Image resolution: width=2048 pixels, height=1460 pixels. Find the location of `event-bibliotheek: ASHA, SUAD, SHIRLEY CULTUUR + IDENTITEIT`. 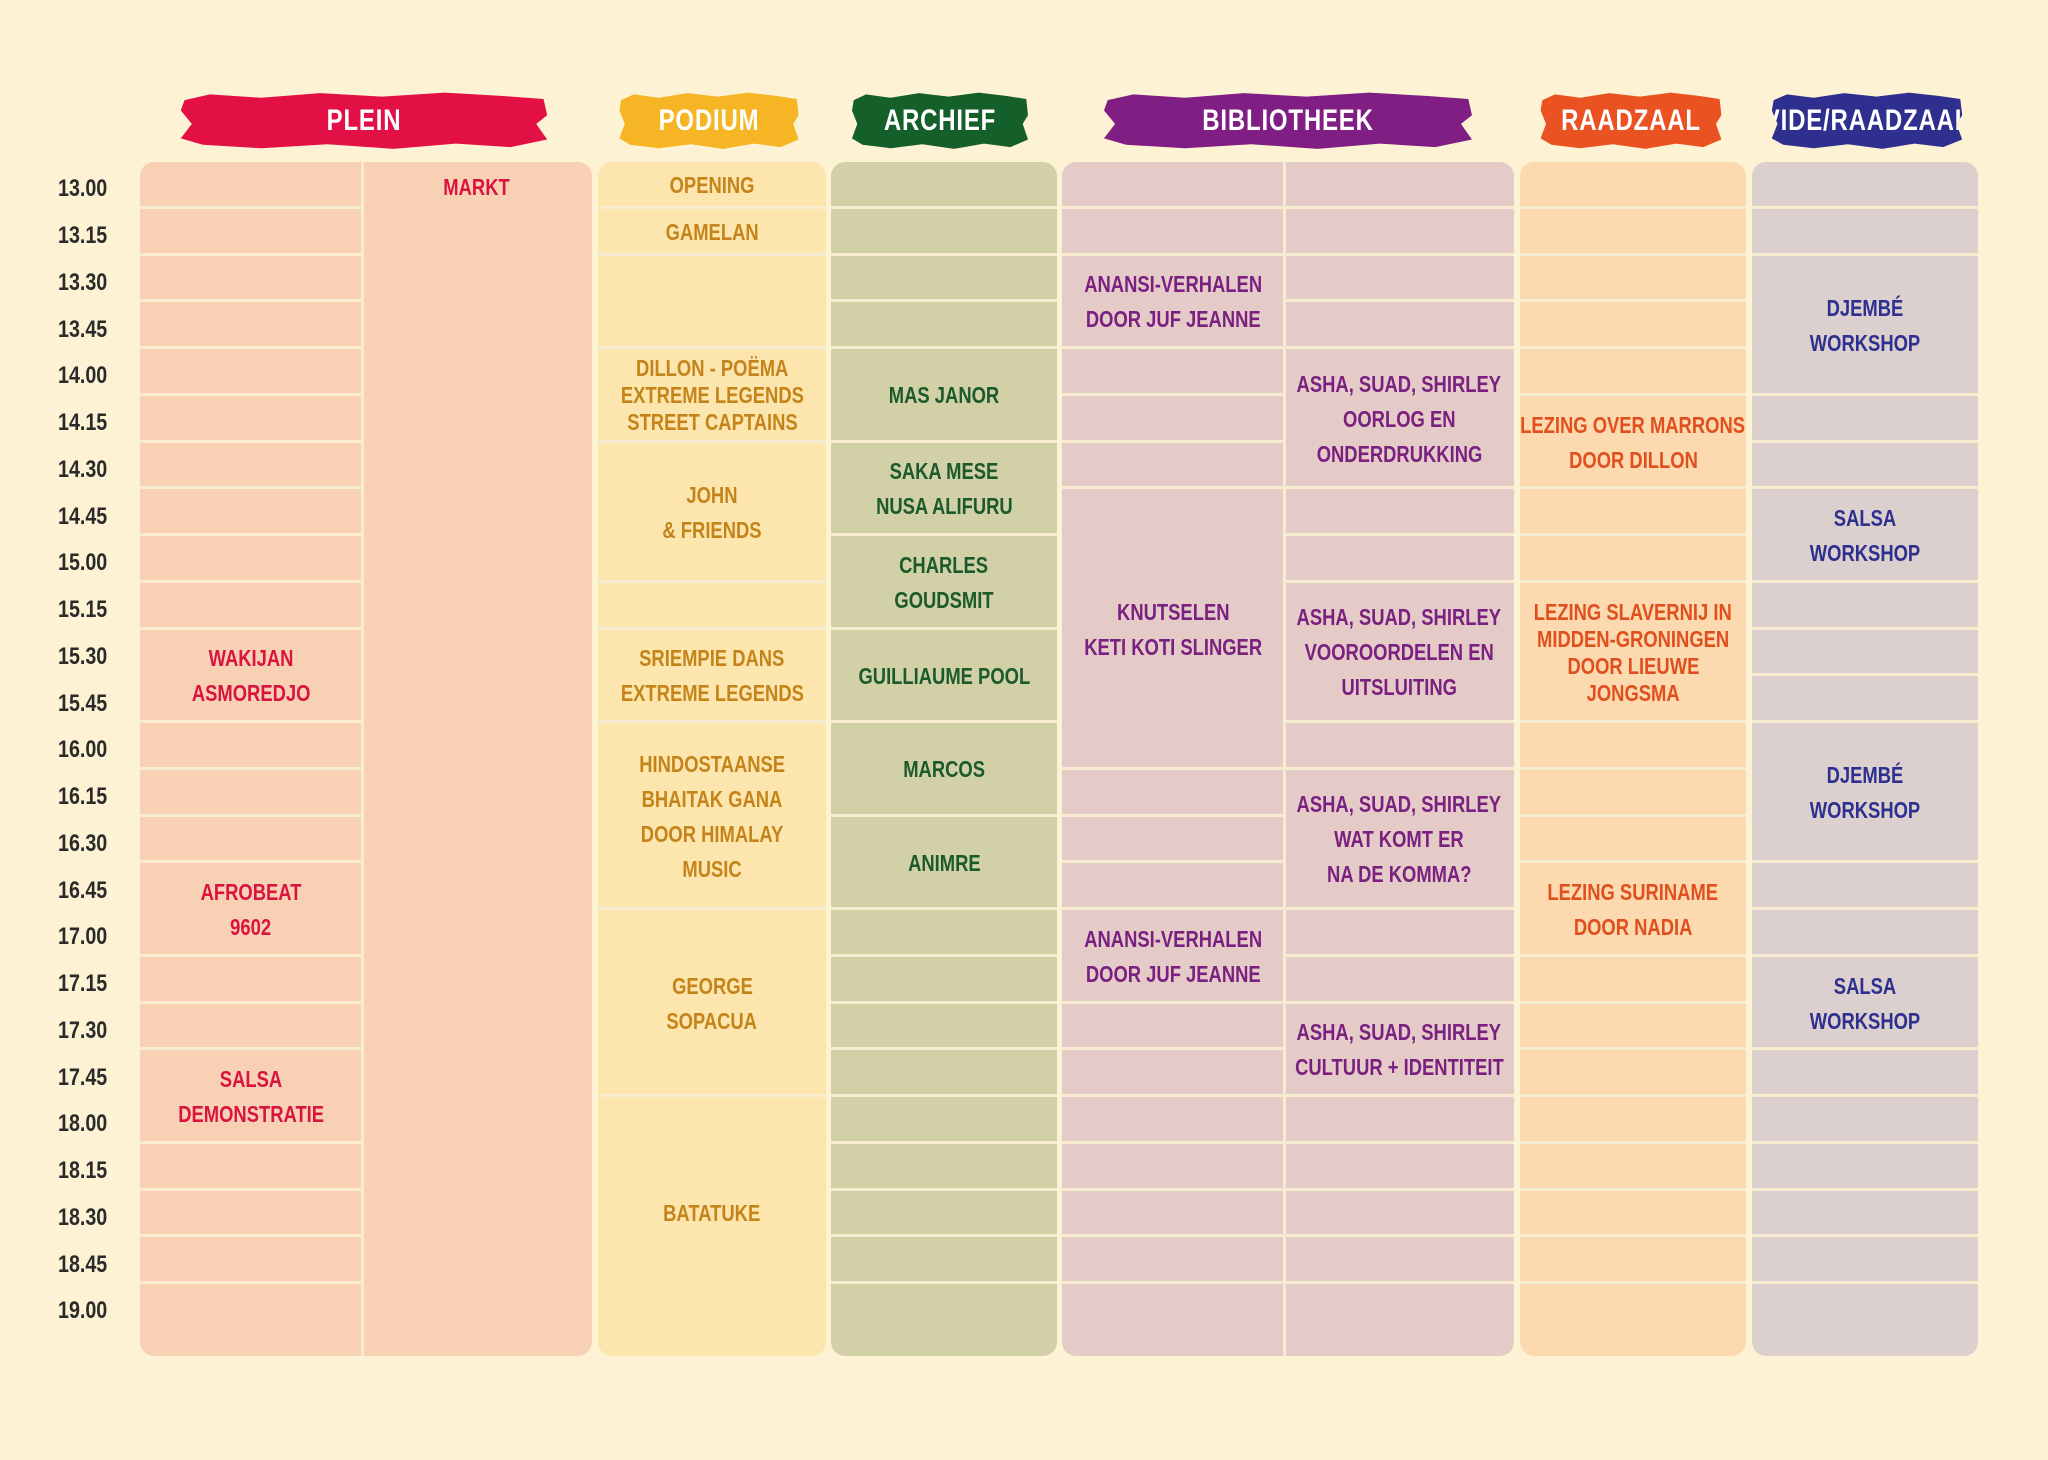

event-bibliotheek: ASHA, SUAD, SHIRLEY CULTUUR + IDENTITEIT is located at coordinates (1399, 1051).